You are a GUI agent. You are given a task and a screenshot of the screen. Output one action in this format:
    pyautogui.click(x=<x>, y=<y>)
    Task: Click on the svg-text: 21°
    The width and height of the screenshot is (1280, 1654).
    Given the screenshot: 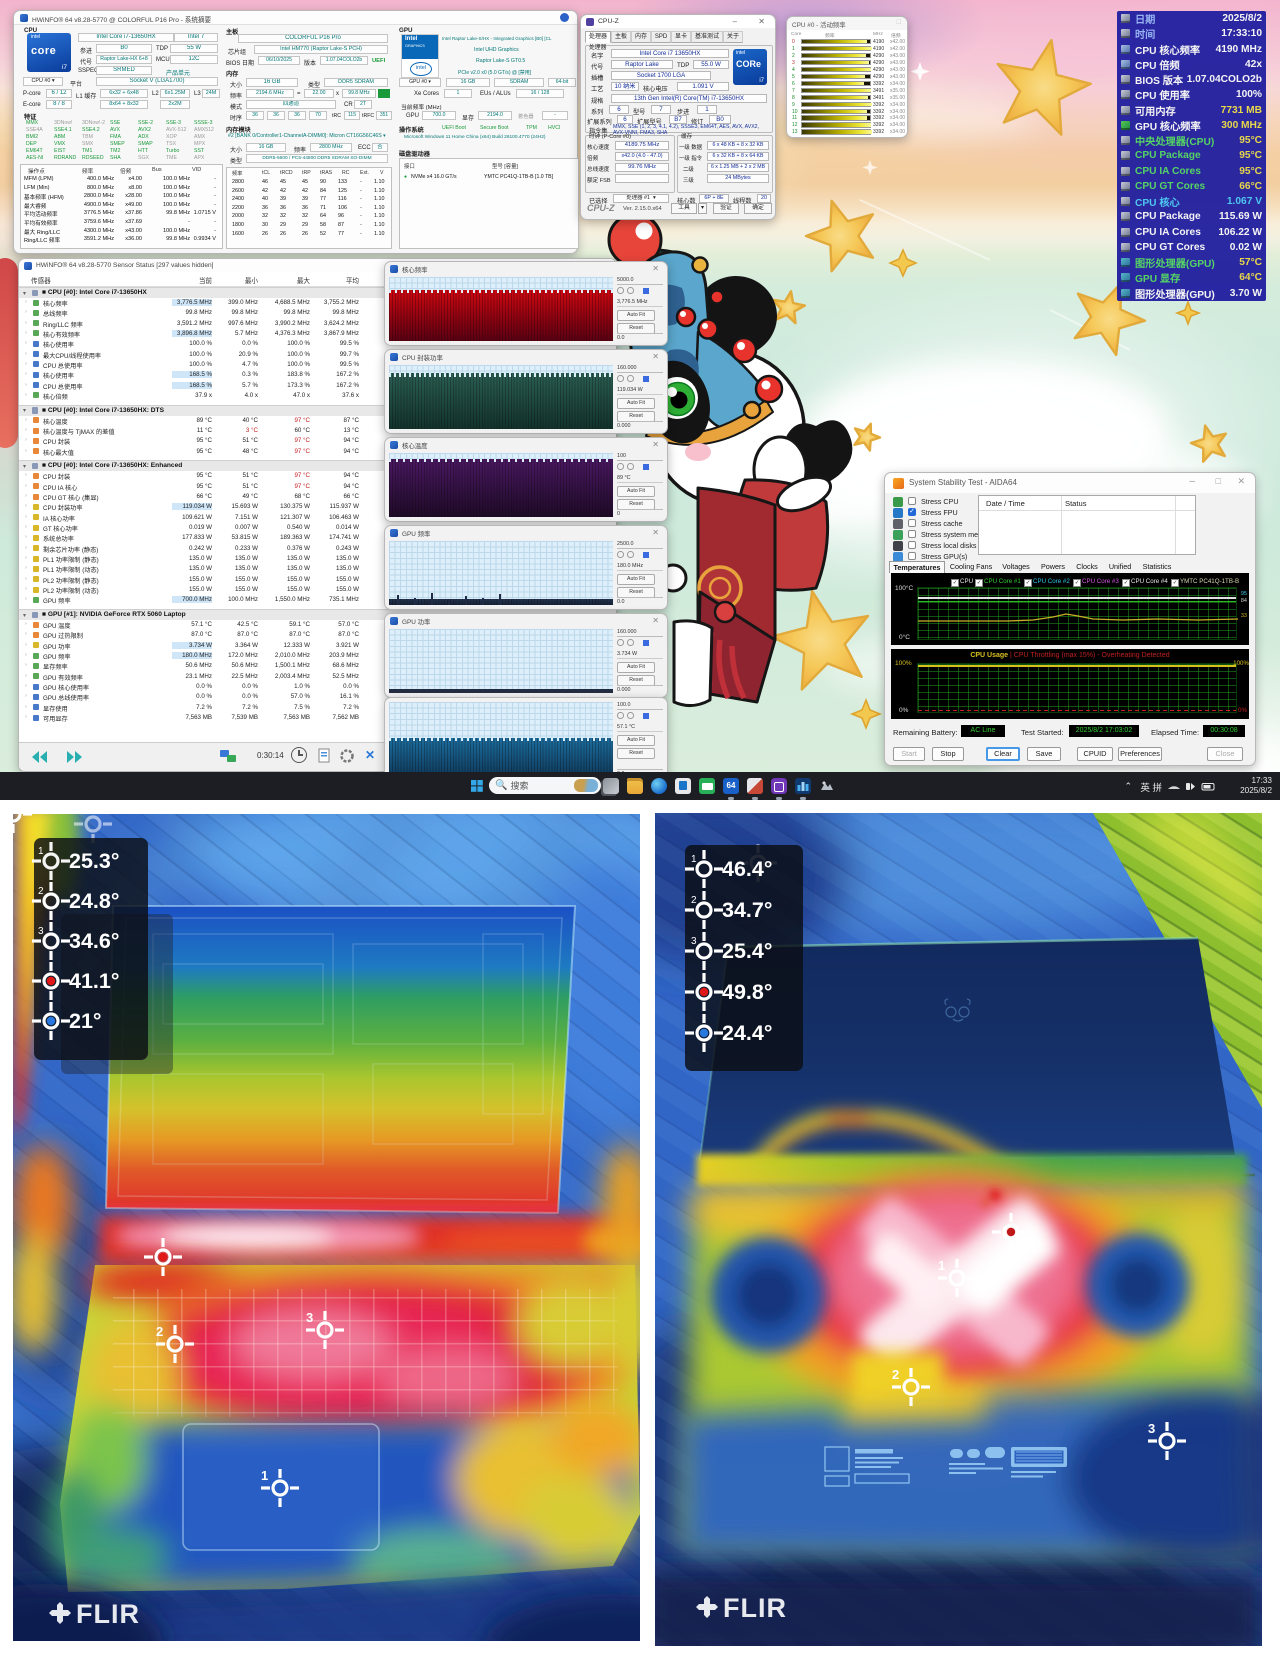 What is the action you would take?
    pyautogui.click(x=85, y=1021)
    